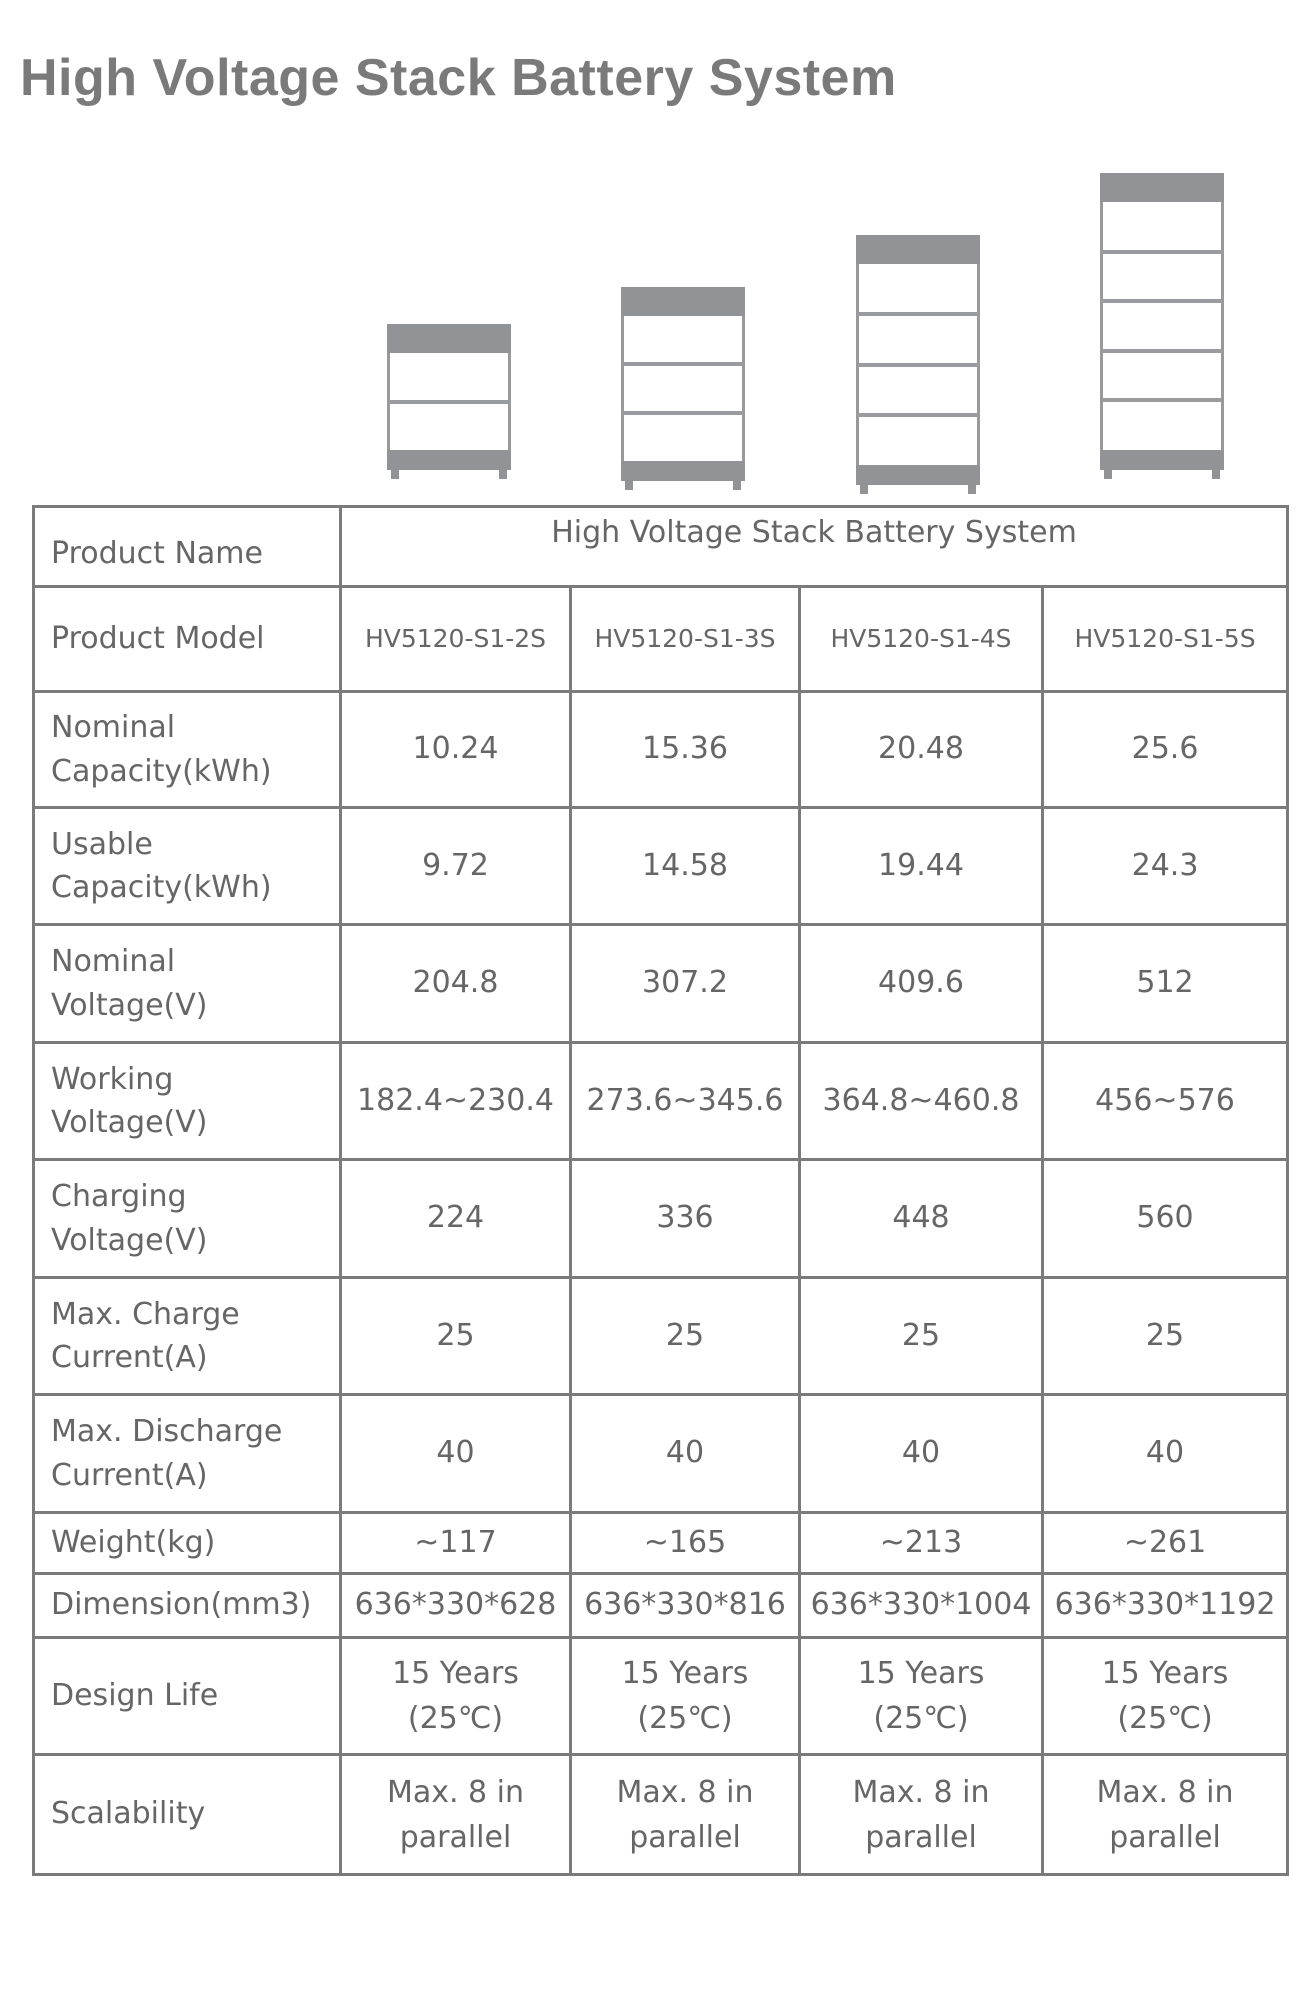 Image resolution: width=1300 pixels, height=2011 pixels. I want to click on value-cell: 204.8, so click(455, 983).